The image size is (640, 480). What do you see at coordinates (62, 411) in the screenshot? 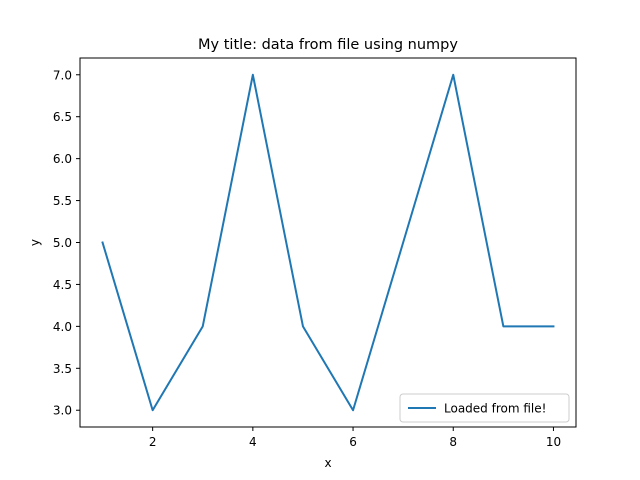
I see `y-tick-label: 3.0` at bounding box center [62, 411].